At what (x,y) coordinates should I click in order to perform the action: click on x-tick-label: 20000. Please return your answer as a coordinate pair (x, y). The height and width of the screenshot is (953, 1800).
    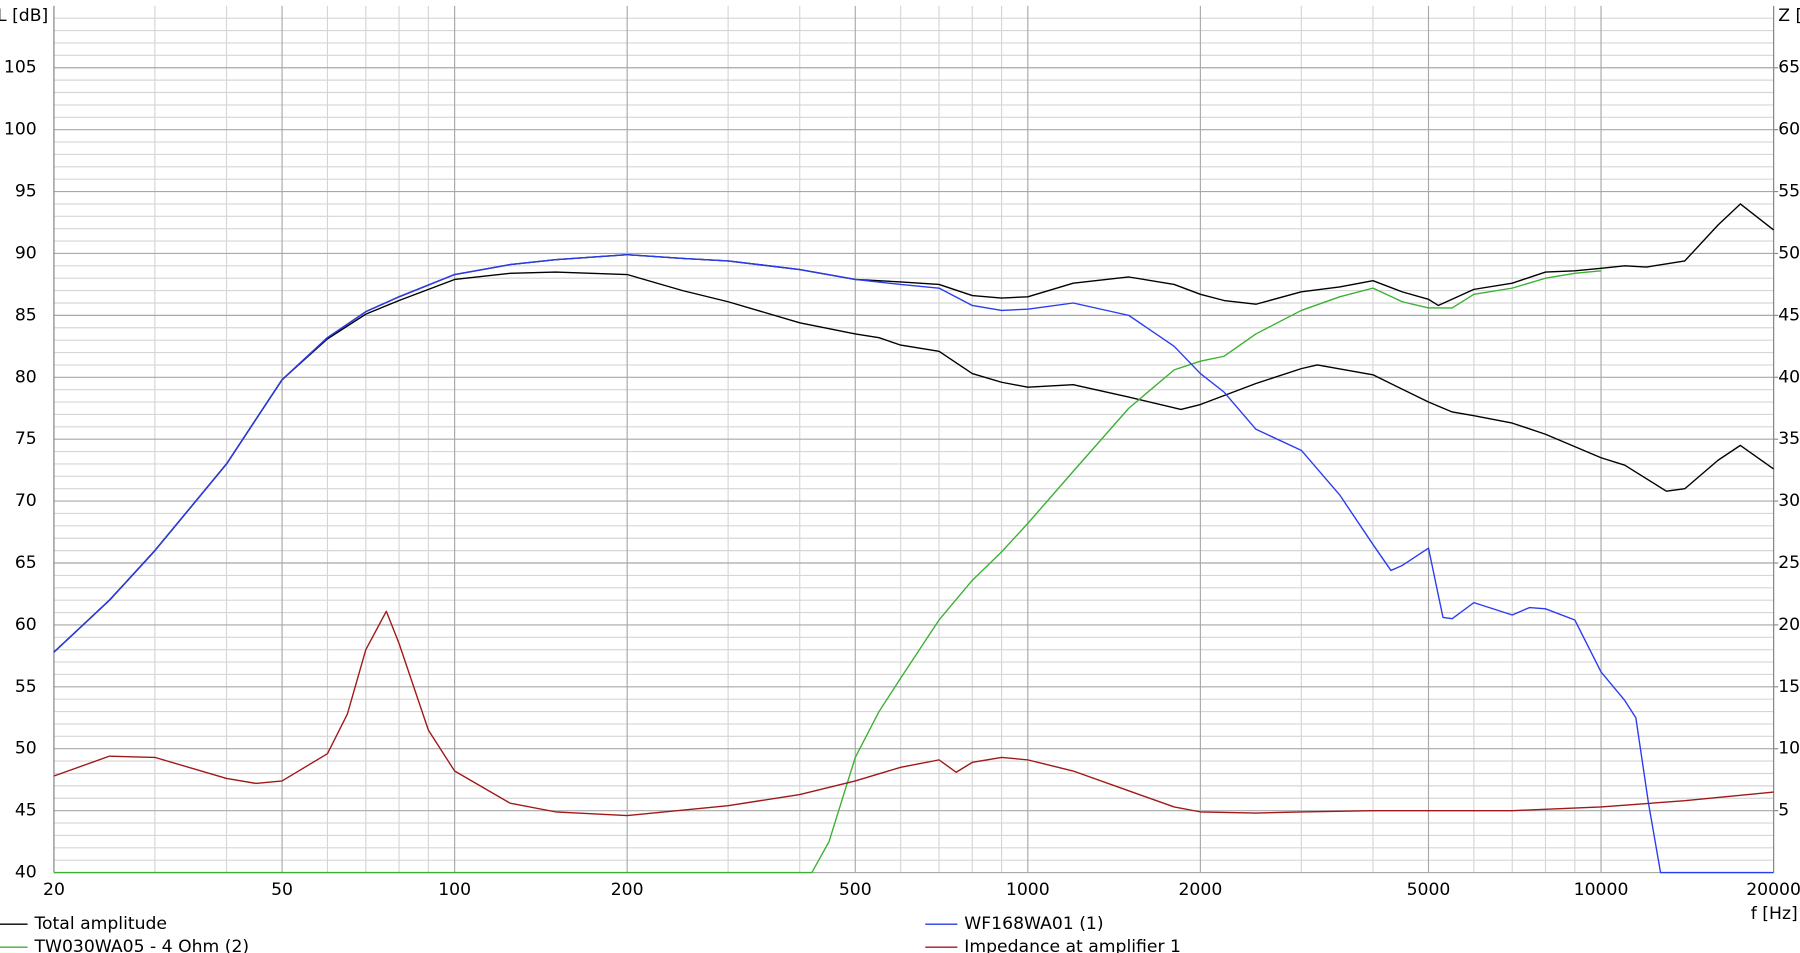
    Looking at the image, I should click on (1773, 890).